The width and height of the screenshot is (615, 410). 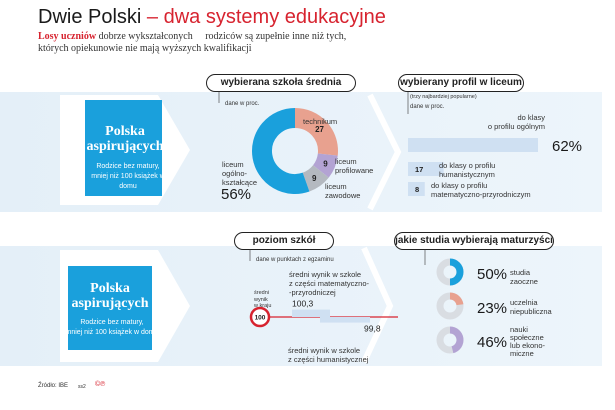 What do you see at coordinates (100, 384) in the screenshot?
I see `publisher-logo: ©℗` at bounding box center [100, 384].